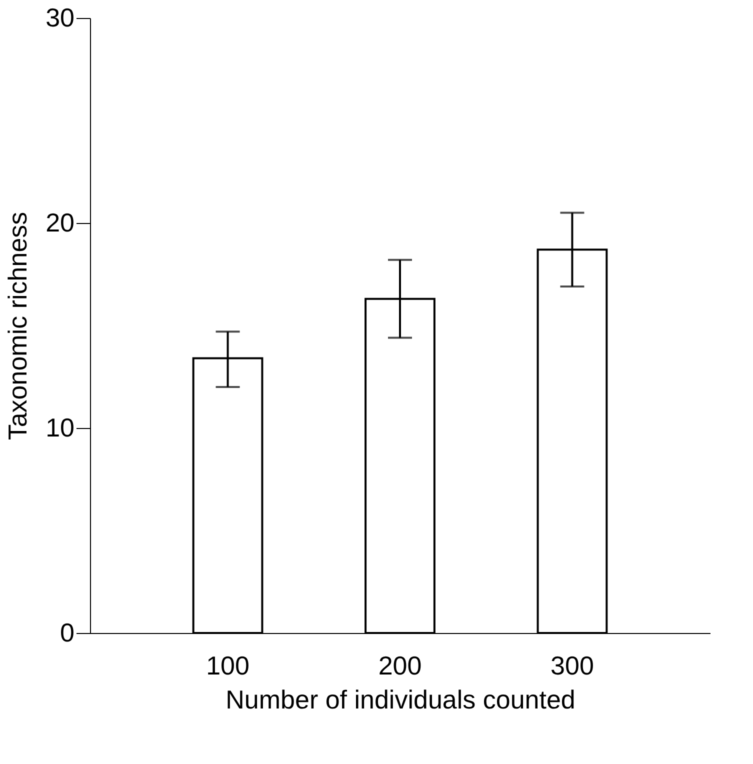  What do you see at coordinates (401, 699) in the screenshot?
I see `x-axis-title: Number of individuals counted` at bounding box center [401, 699].